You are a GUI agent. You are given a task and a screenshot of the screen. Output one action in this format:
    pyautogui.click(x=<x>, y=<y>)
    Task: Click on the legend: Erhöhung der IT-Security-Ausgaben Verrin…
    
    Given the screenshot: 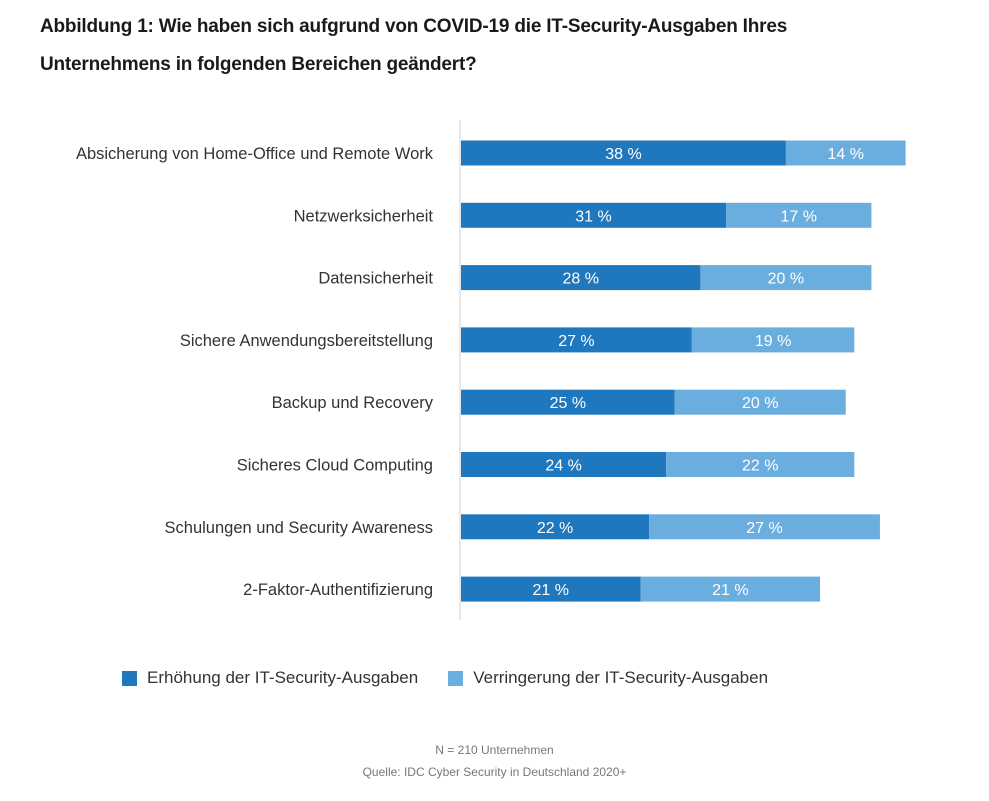 What is the action you would take?
    pyautogui.click(x=460, y=678)
    